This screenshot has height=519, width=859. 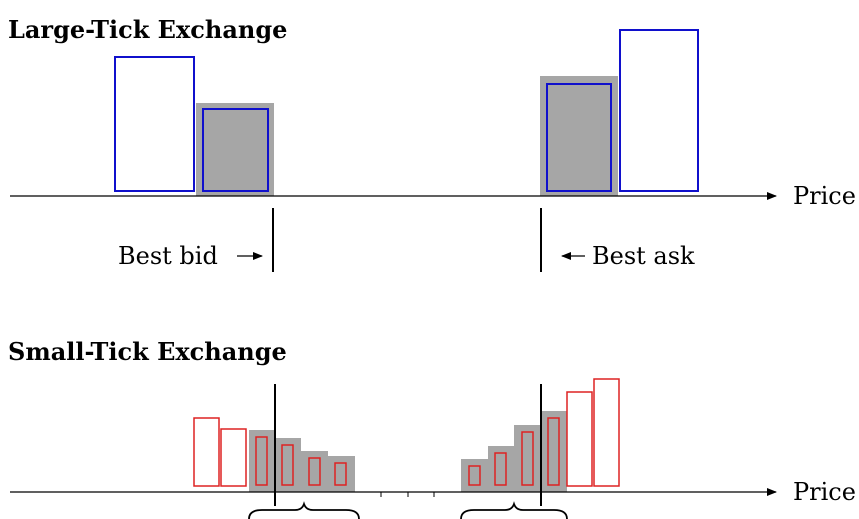 I want to click on ask-level-2-order, so click(x=659, y=110).